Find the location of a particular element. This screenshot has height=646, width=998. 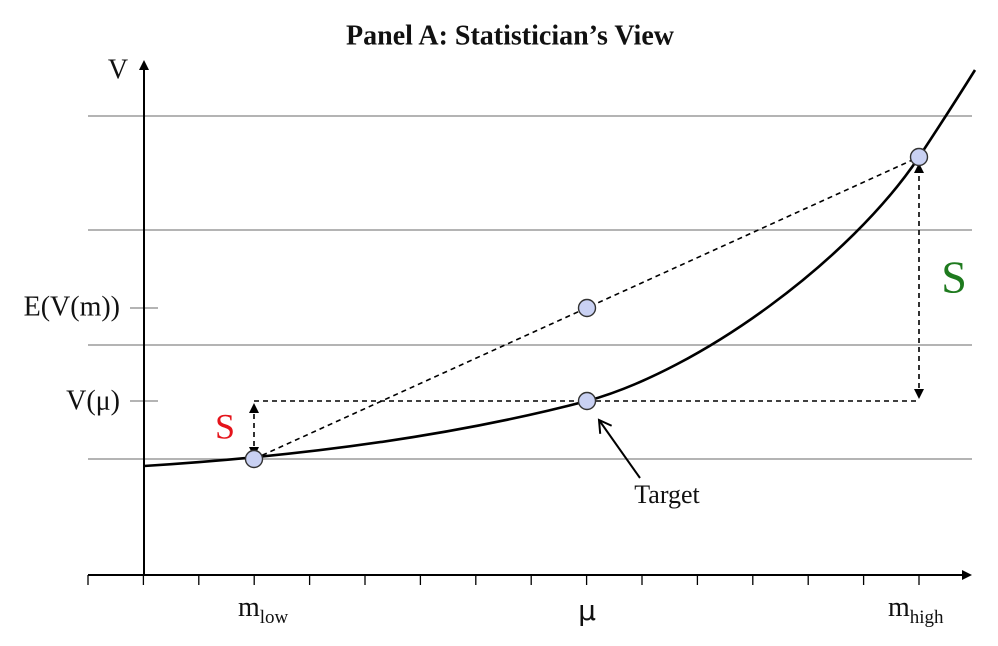

large-spread-label: S is located at coordinates (954, 277).